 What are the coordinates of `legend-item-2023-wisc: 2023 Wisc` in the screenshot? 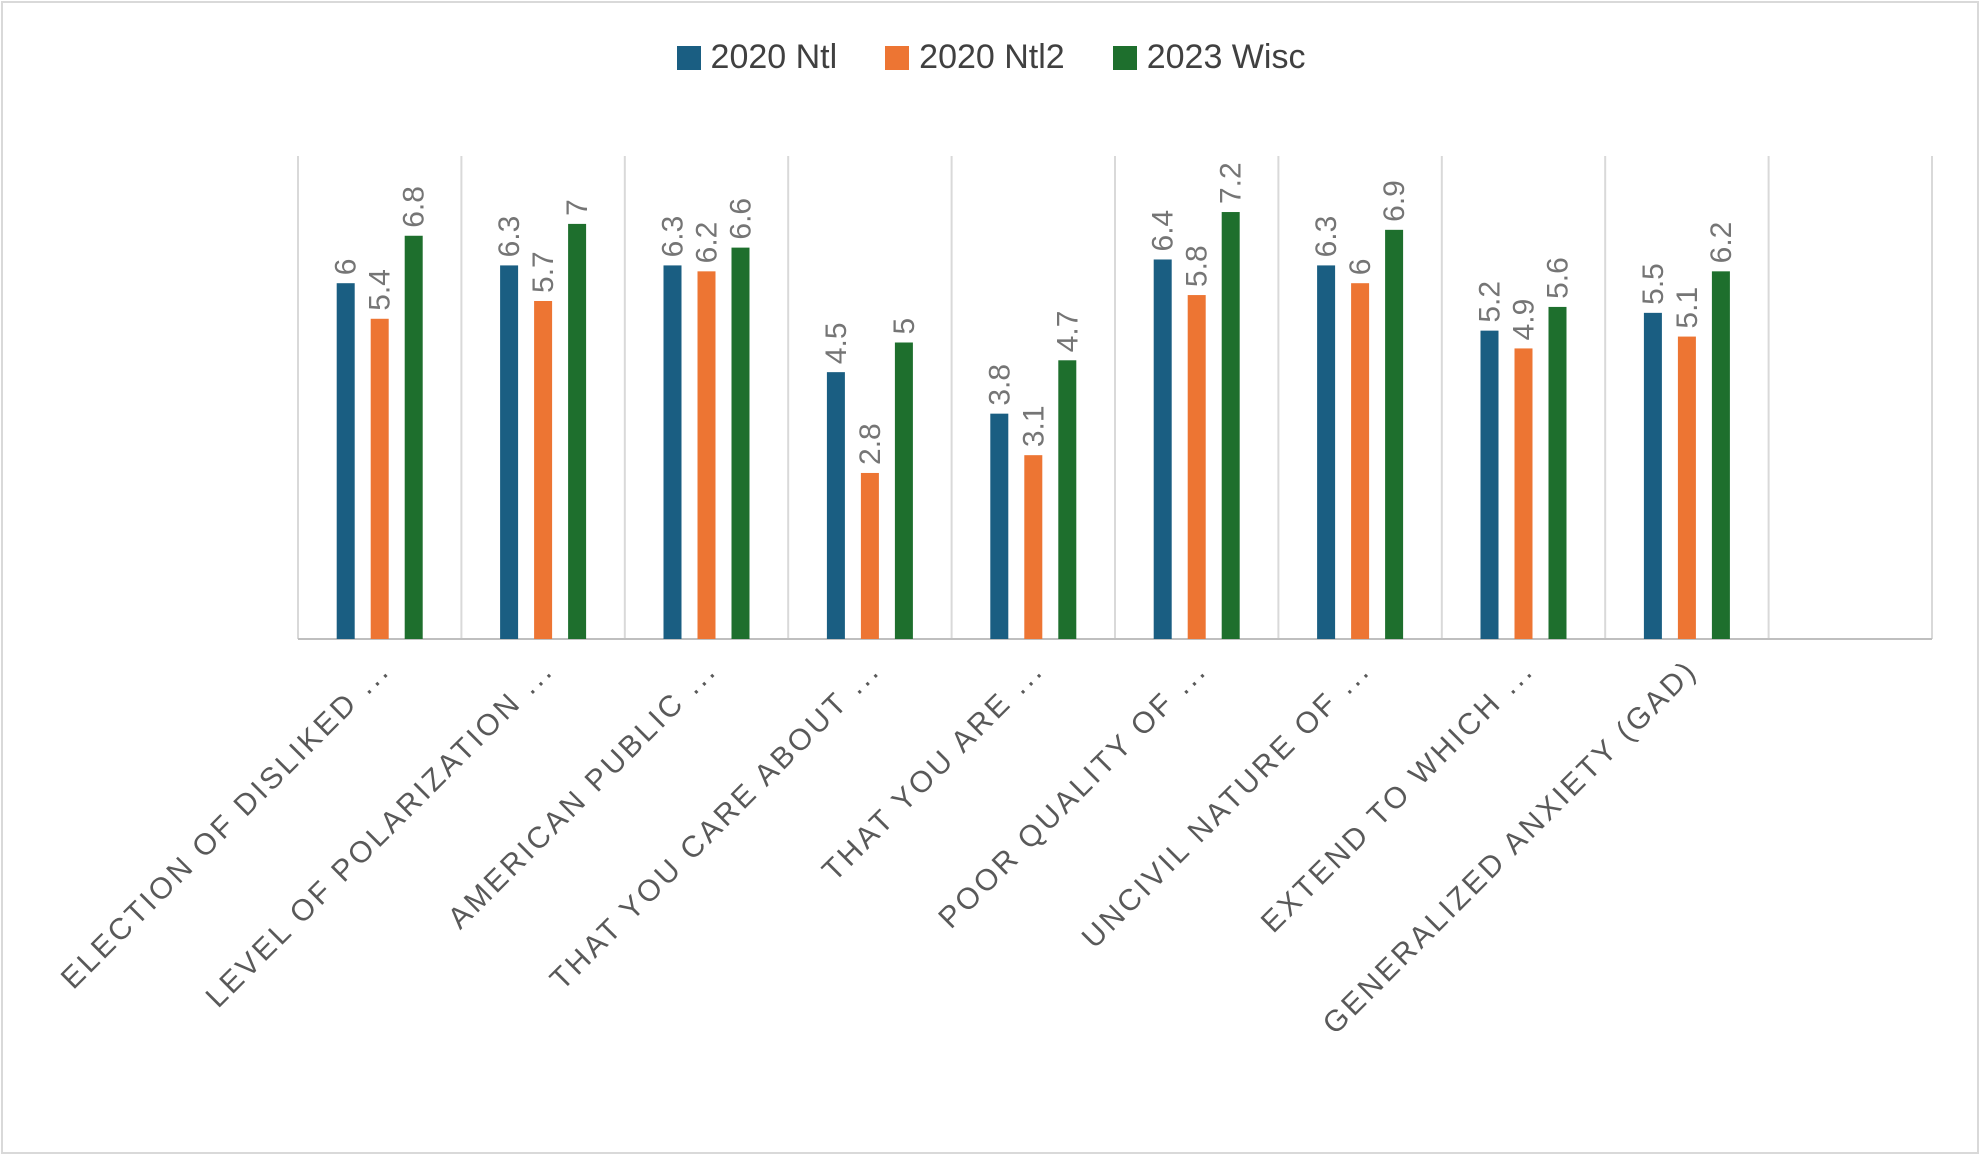 It's located at (1209, 57).